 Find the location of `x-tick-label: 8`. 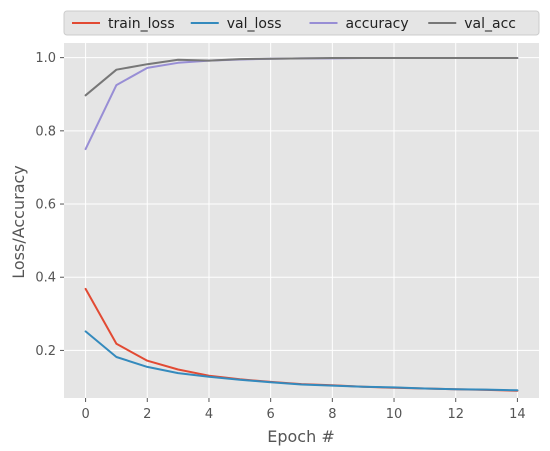

x-tick-label: 8 is located at coordinates (332, 414).